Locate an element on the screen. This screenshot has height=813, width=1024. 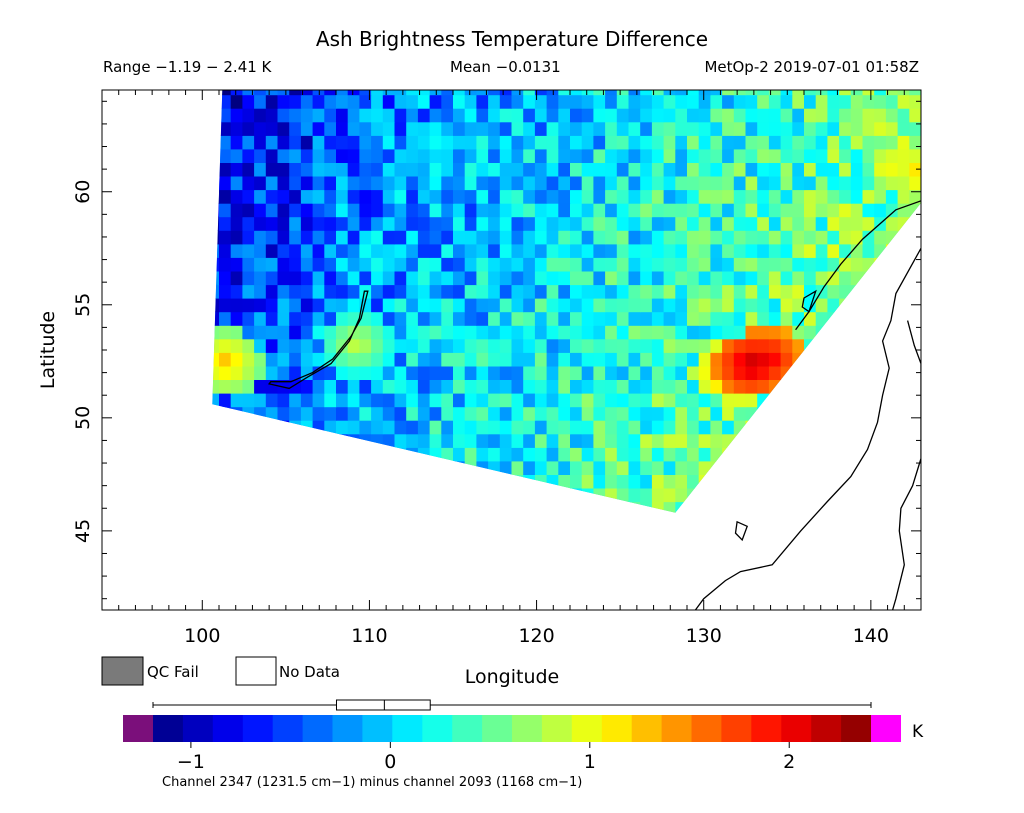
colorbar-tick-label: 2 is located at coordinates (789, 762).